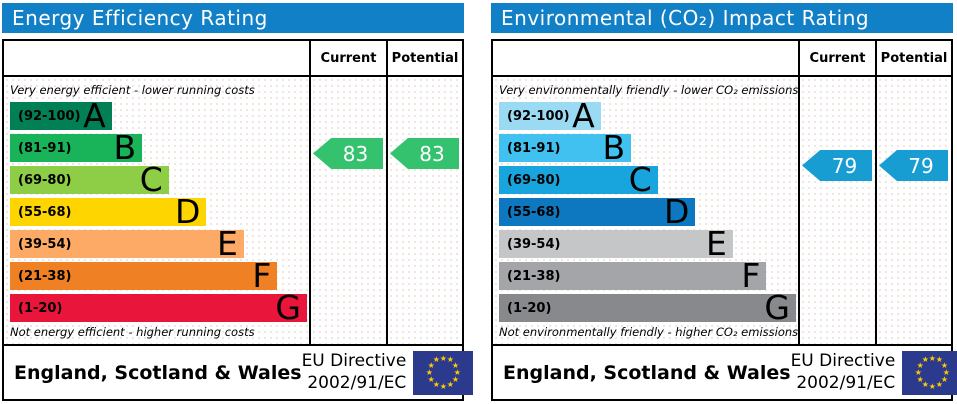 The image size is (957, 404). I want to click on potential-column: 83, so click(424, 209).